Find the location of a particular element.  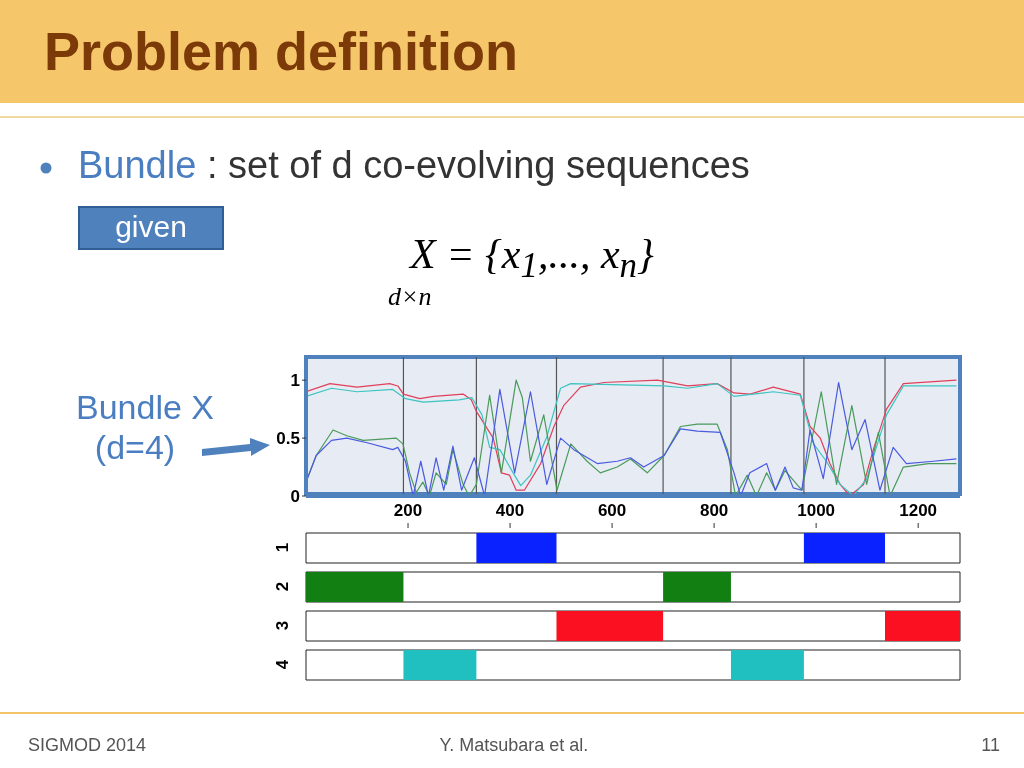

text: Bundle : set of d co-evolving sequences is located at coordinates (414, 165).